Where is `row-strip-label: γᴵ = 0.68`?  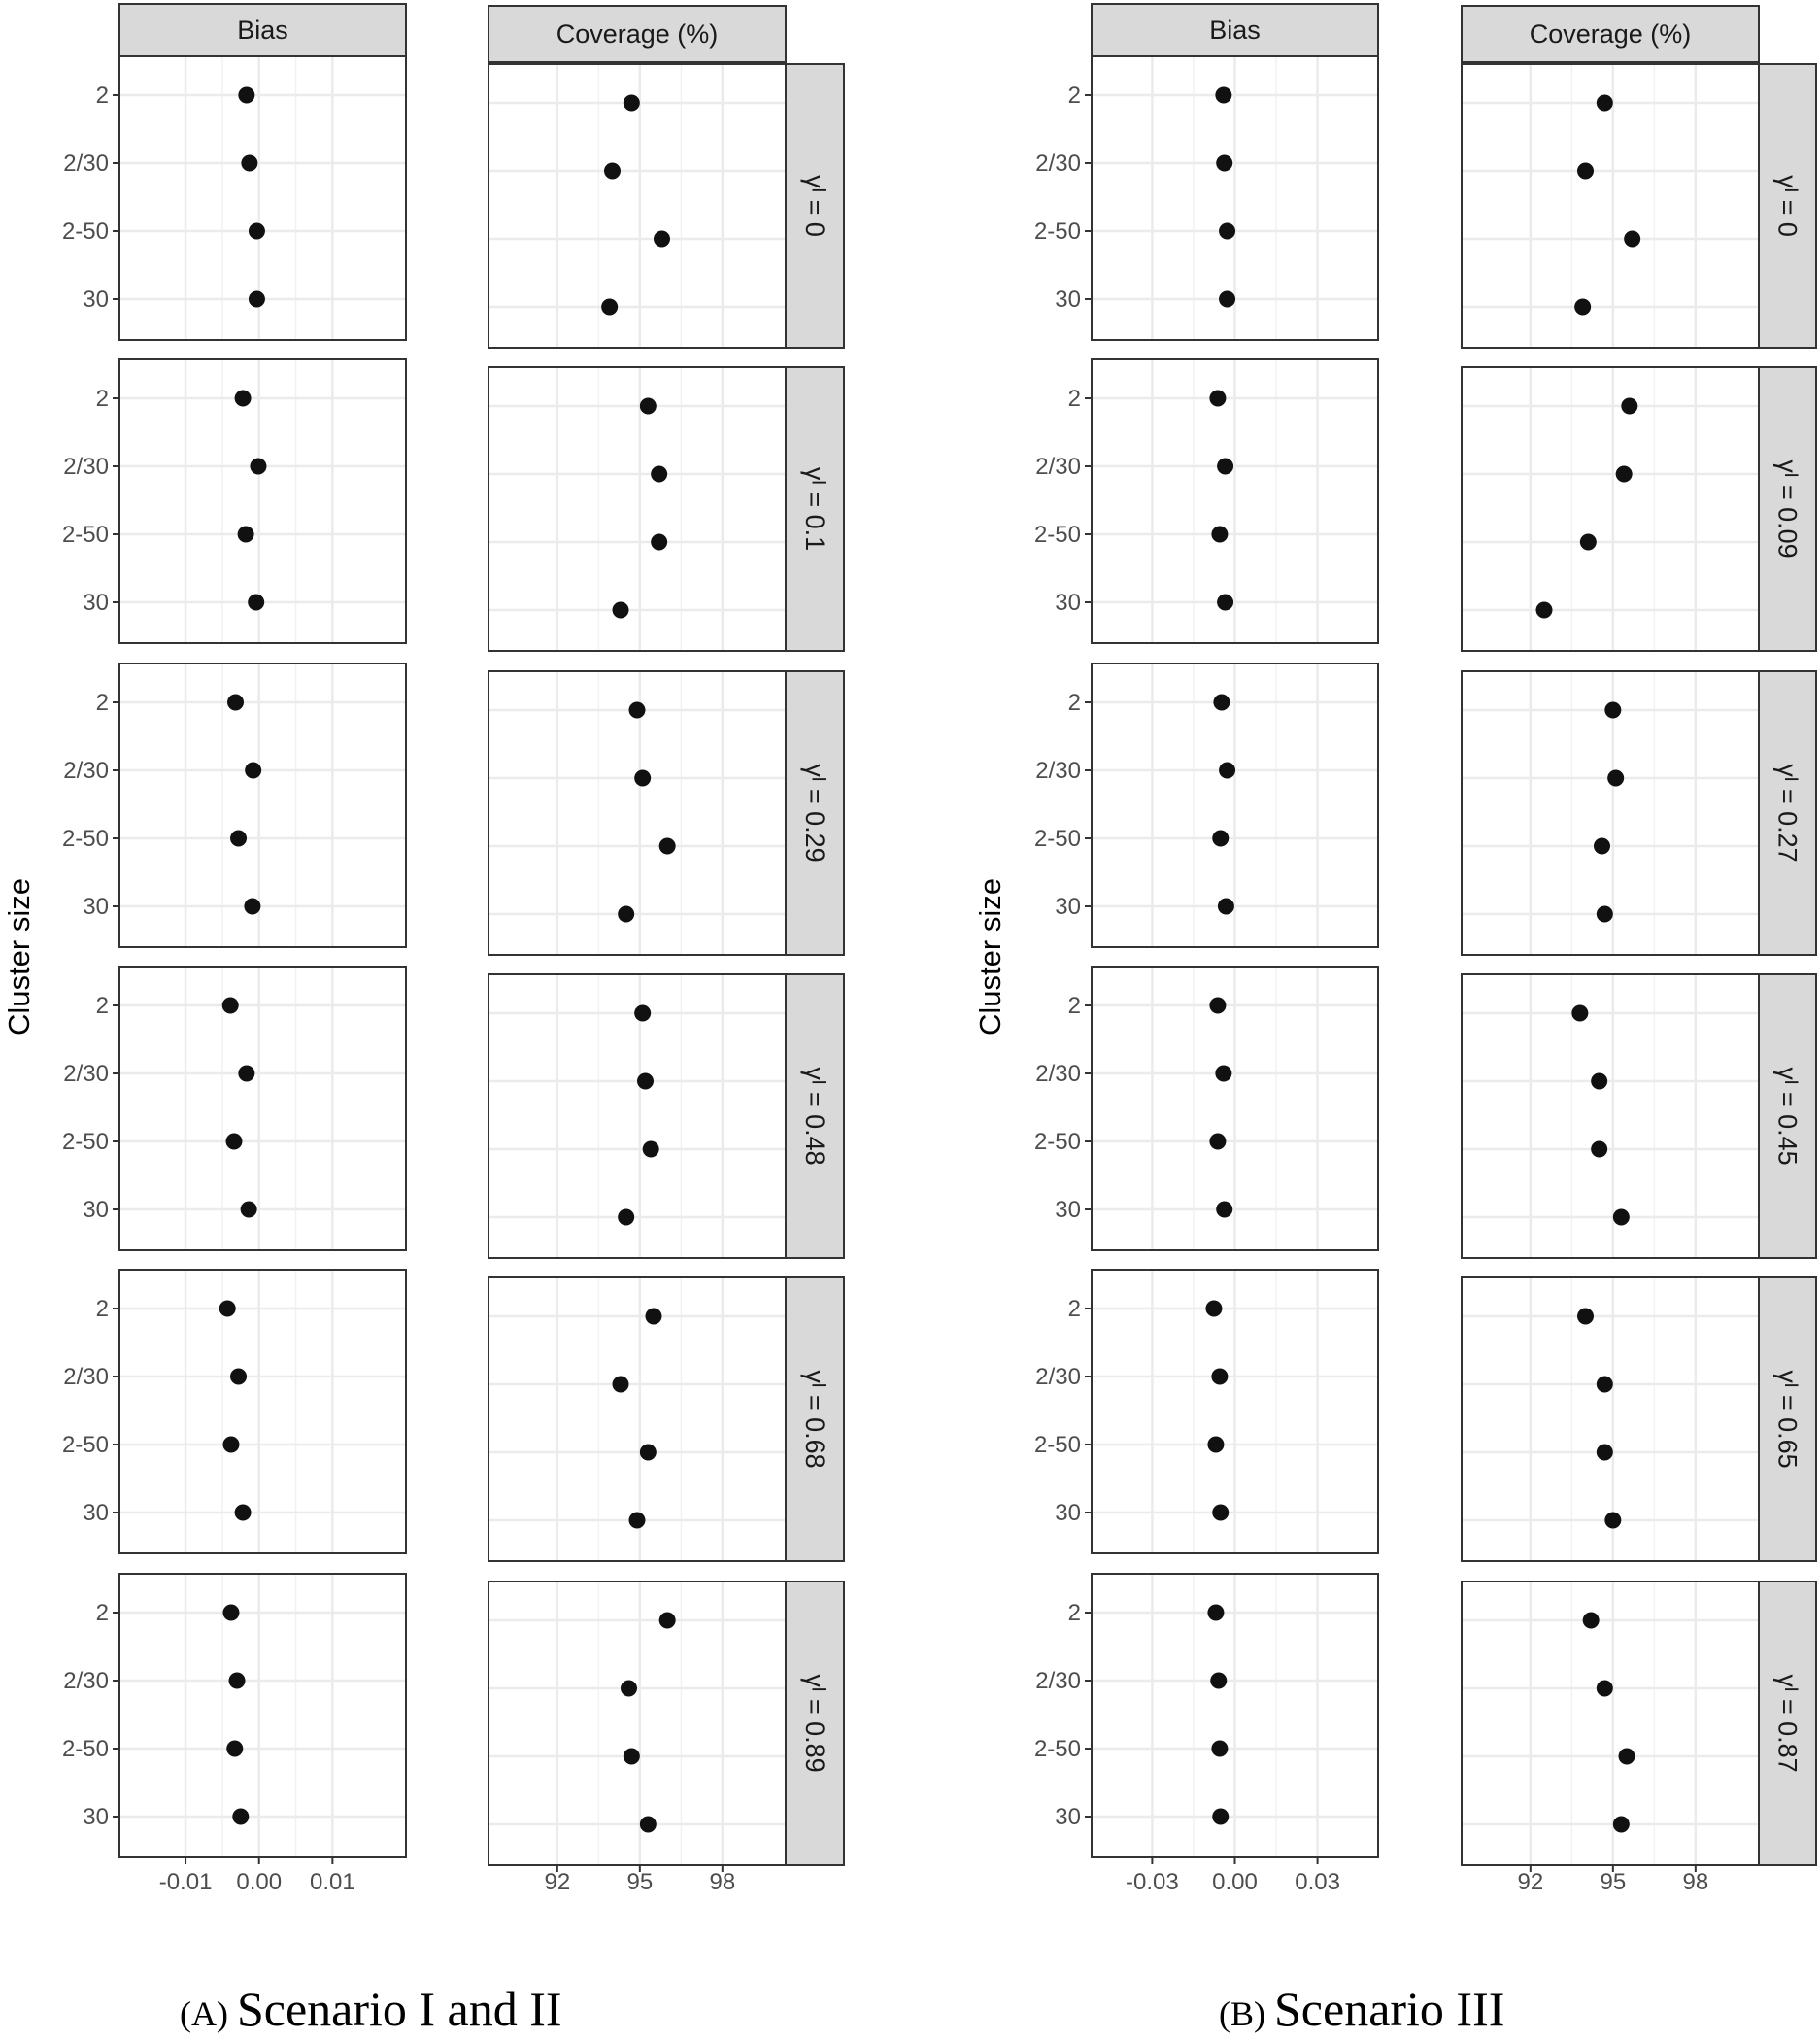 row-strip-label: γᴵ = 0.68 is located at coordinates (814, 1419).